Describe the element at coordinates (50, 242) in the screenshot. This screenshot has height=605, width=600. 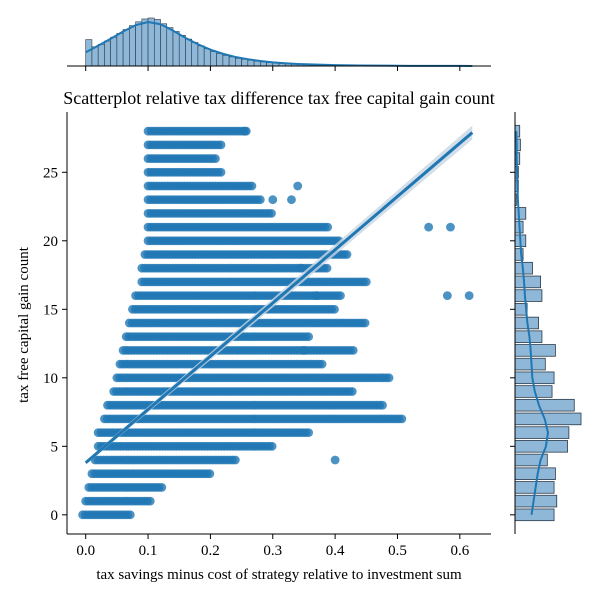
I see `y-tick-label: 20` at that location.